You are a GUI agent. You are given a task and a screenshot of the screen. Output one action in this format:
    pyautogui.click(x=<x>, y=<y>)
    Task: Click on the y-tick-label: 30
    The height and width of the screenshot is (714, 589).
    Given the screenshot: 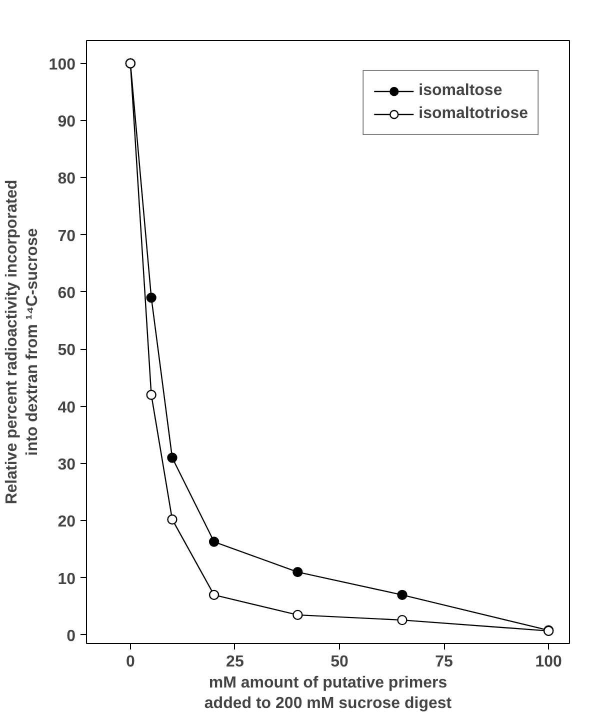 What is the action you would take?
    pyautogui.click(x=67, y=465)
    